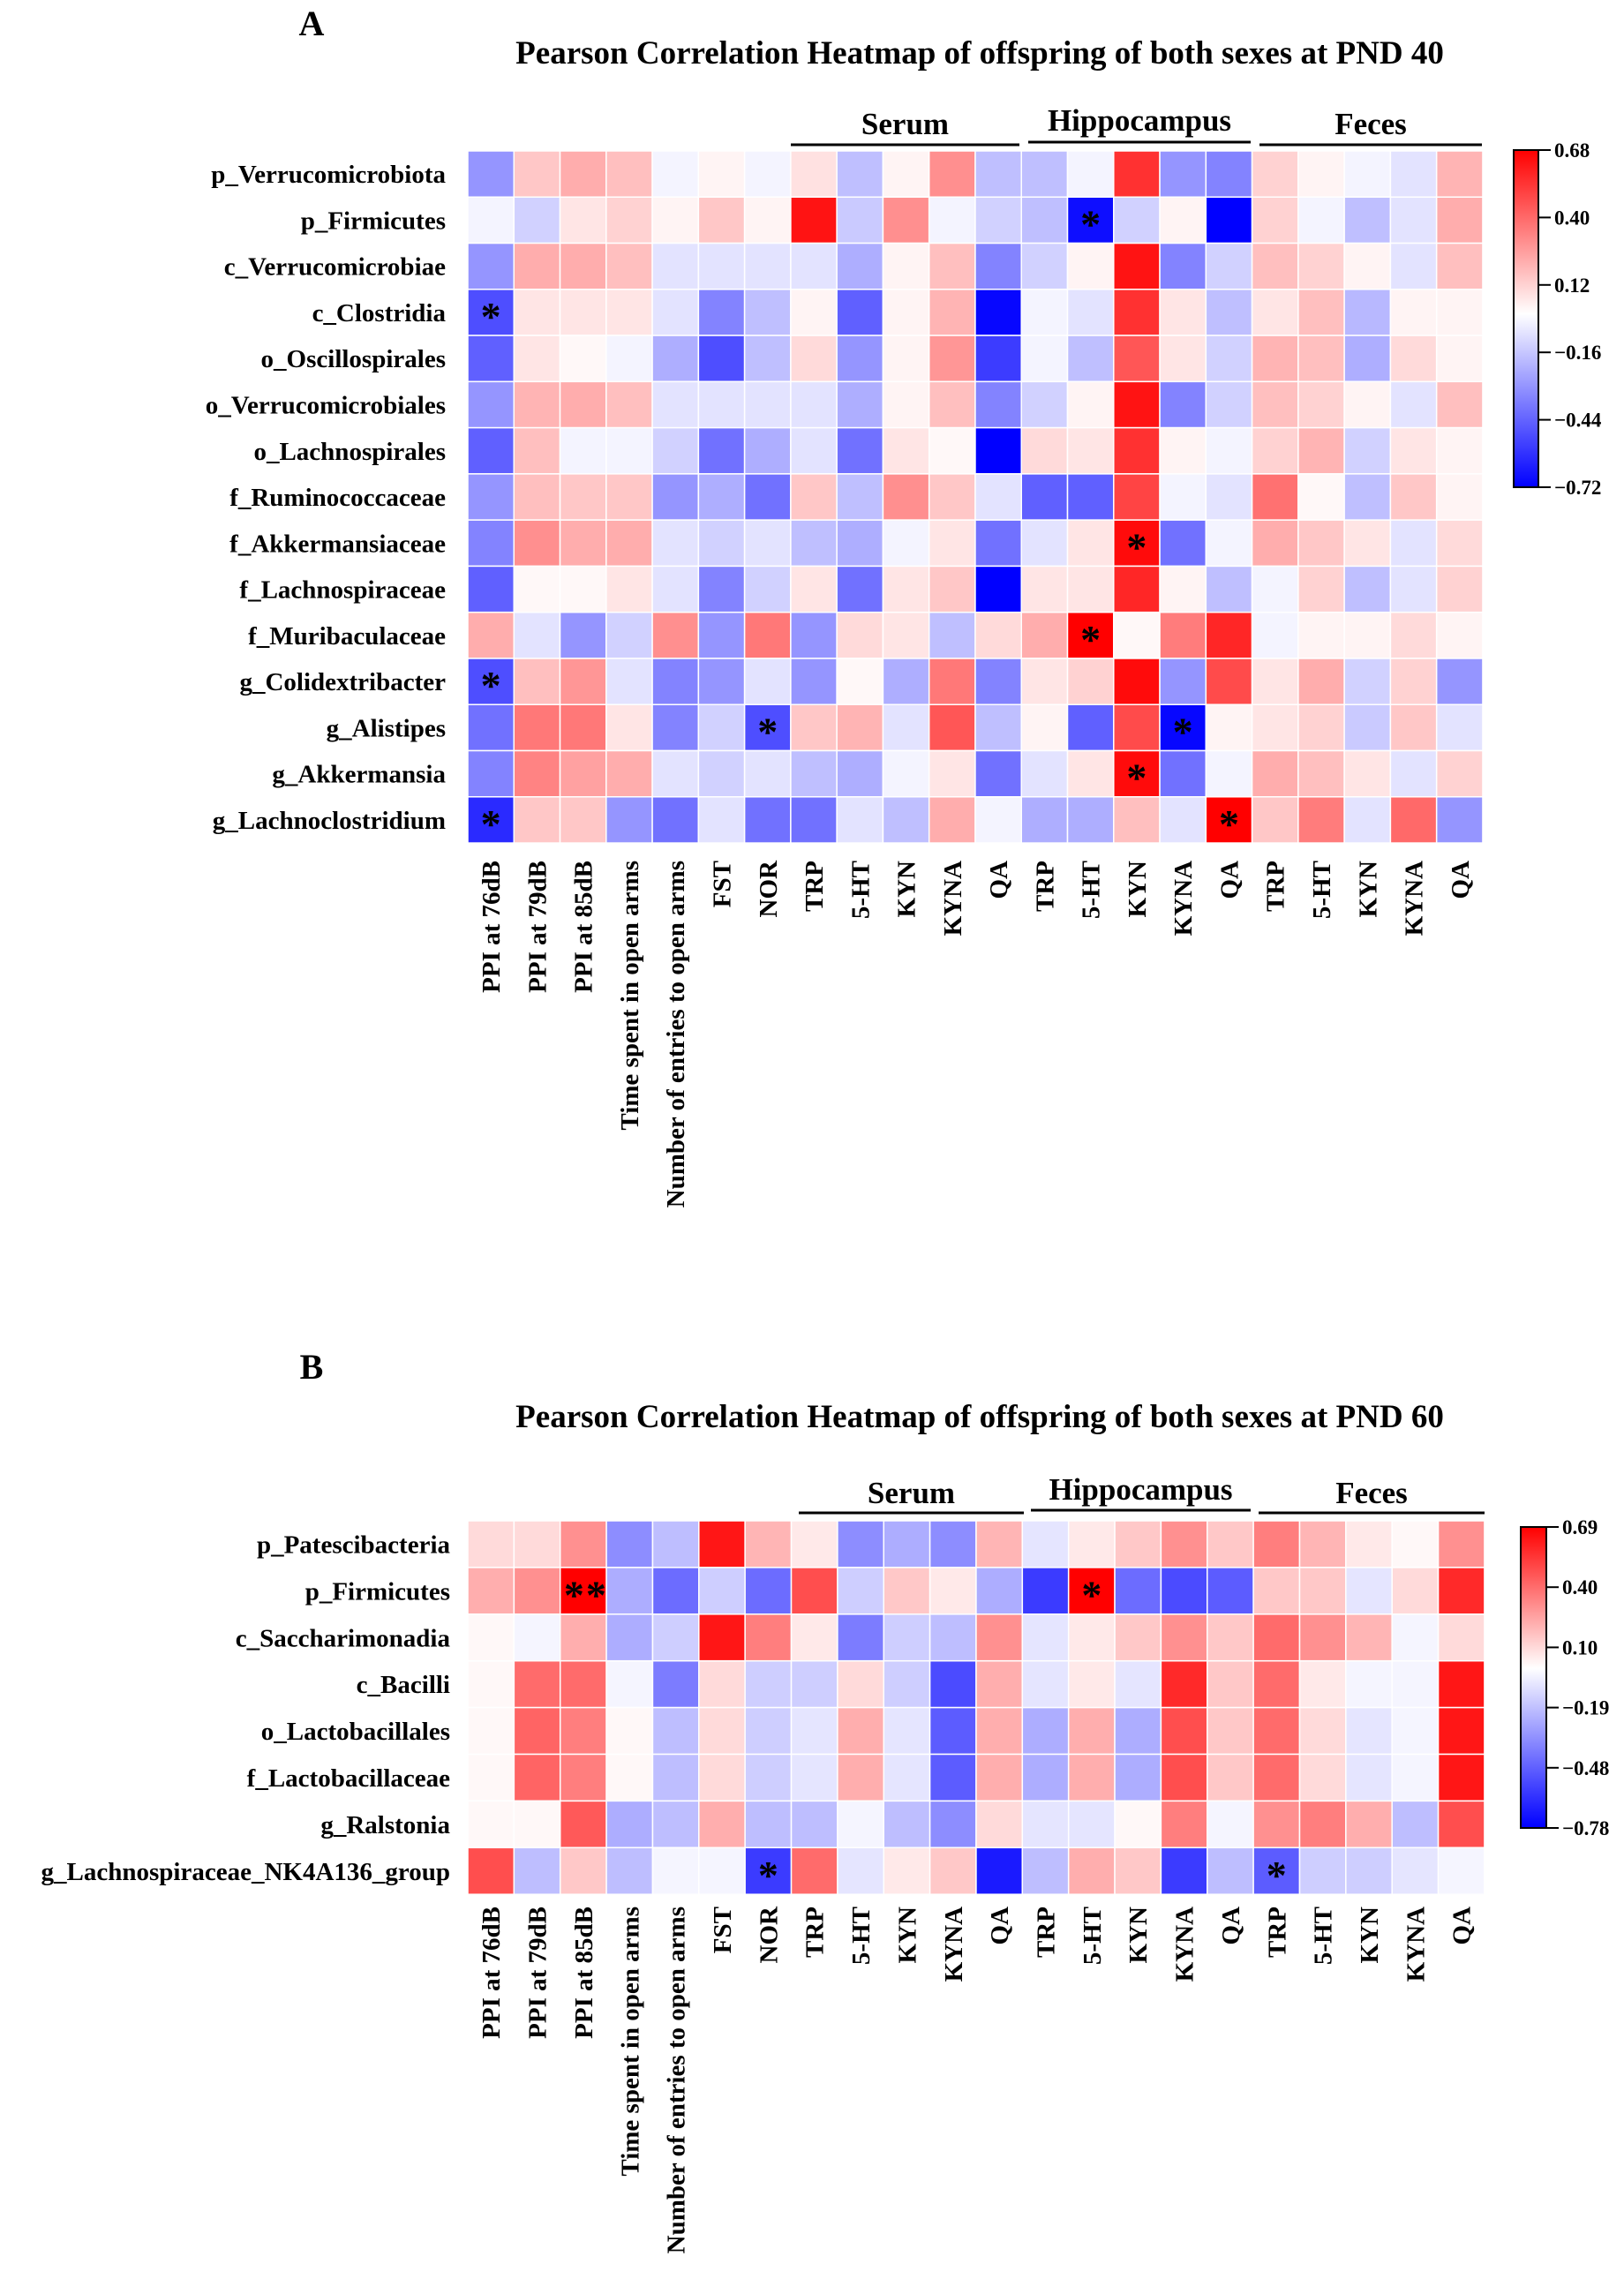  I want to click on column-label: Number of entries to open arms, so click(676, 1034).